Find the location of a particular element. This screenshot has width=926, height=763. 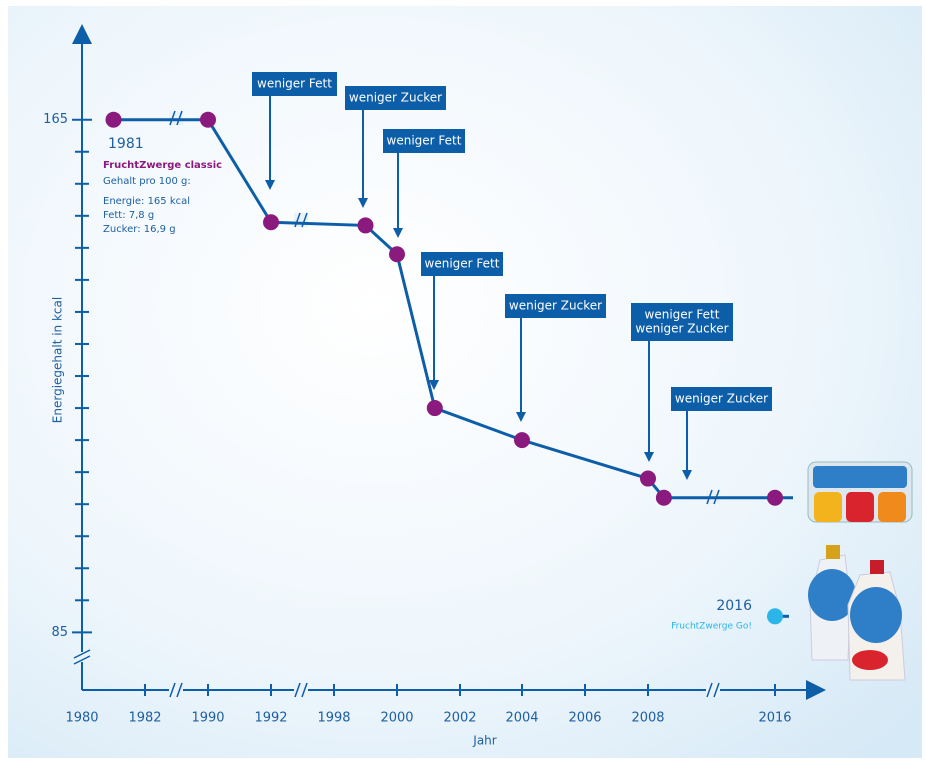

y-tick-label: 165 is located at coordinates (55, 119).